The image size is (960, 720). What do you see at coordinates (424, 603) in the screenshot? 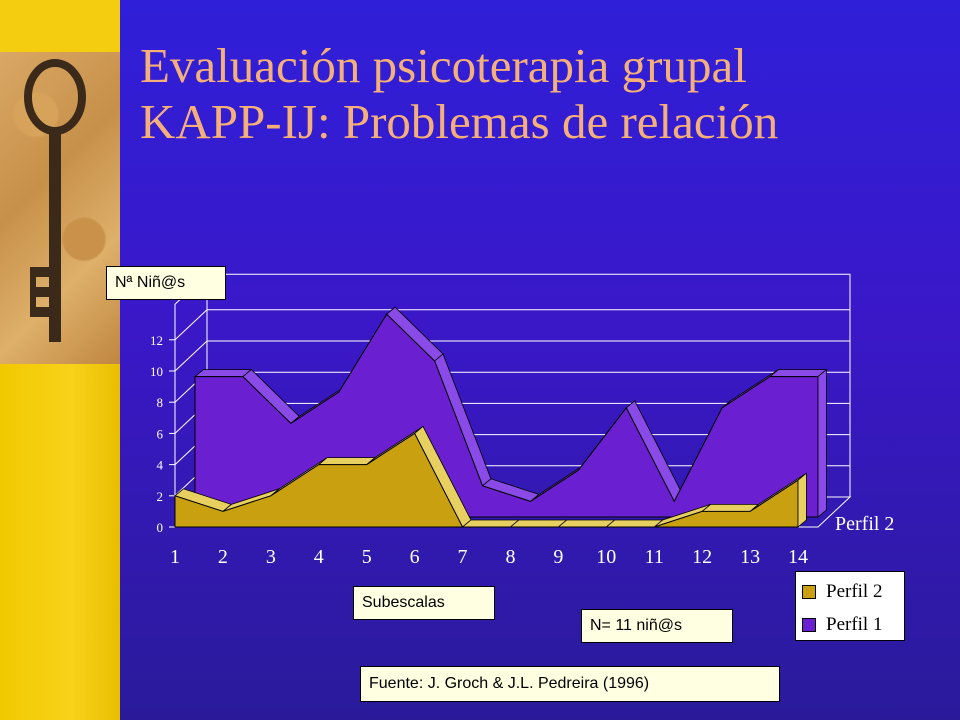
I see `x-axis-label-box: Subescalas` at bounding box center [424, 603].